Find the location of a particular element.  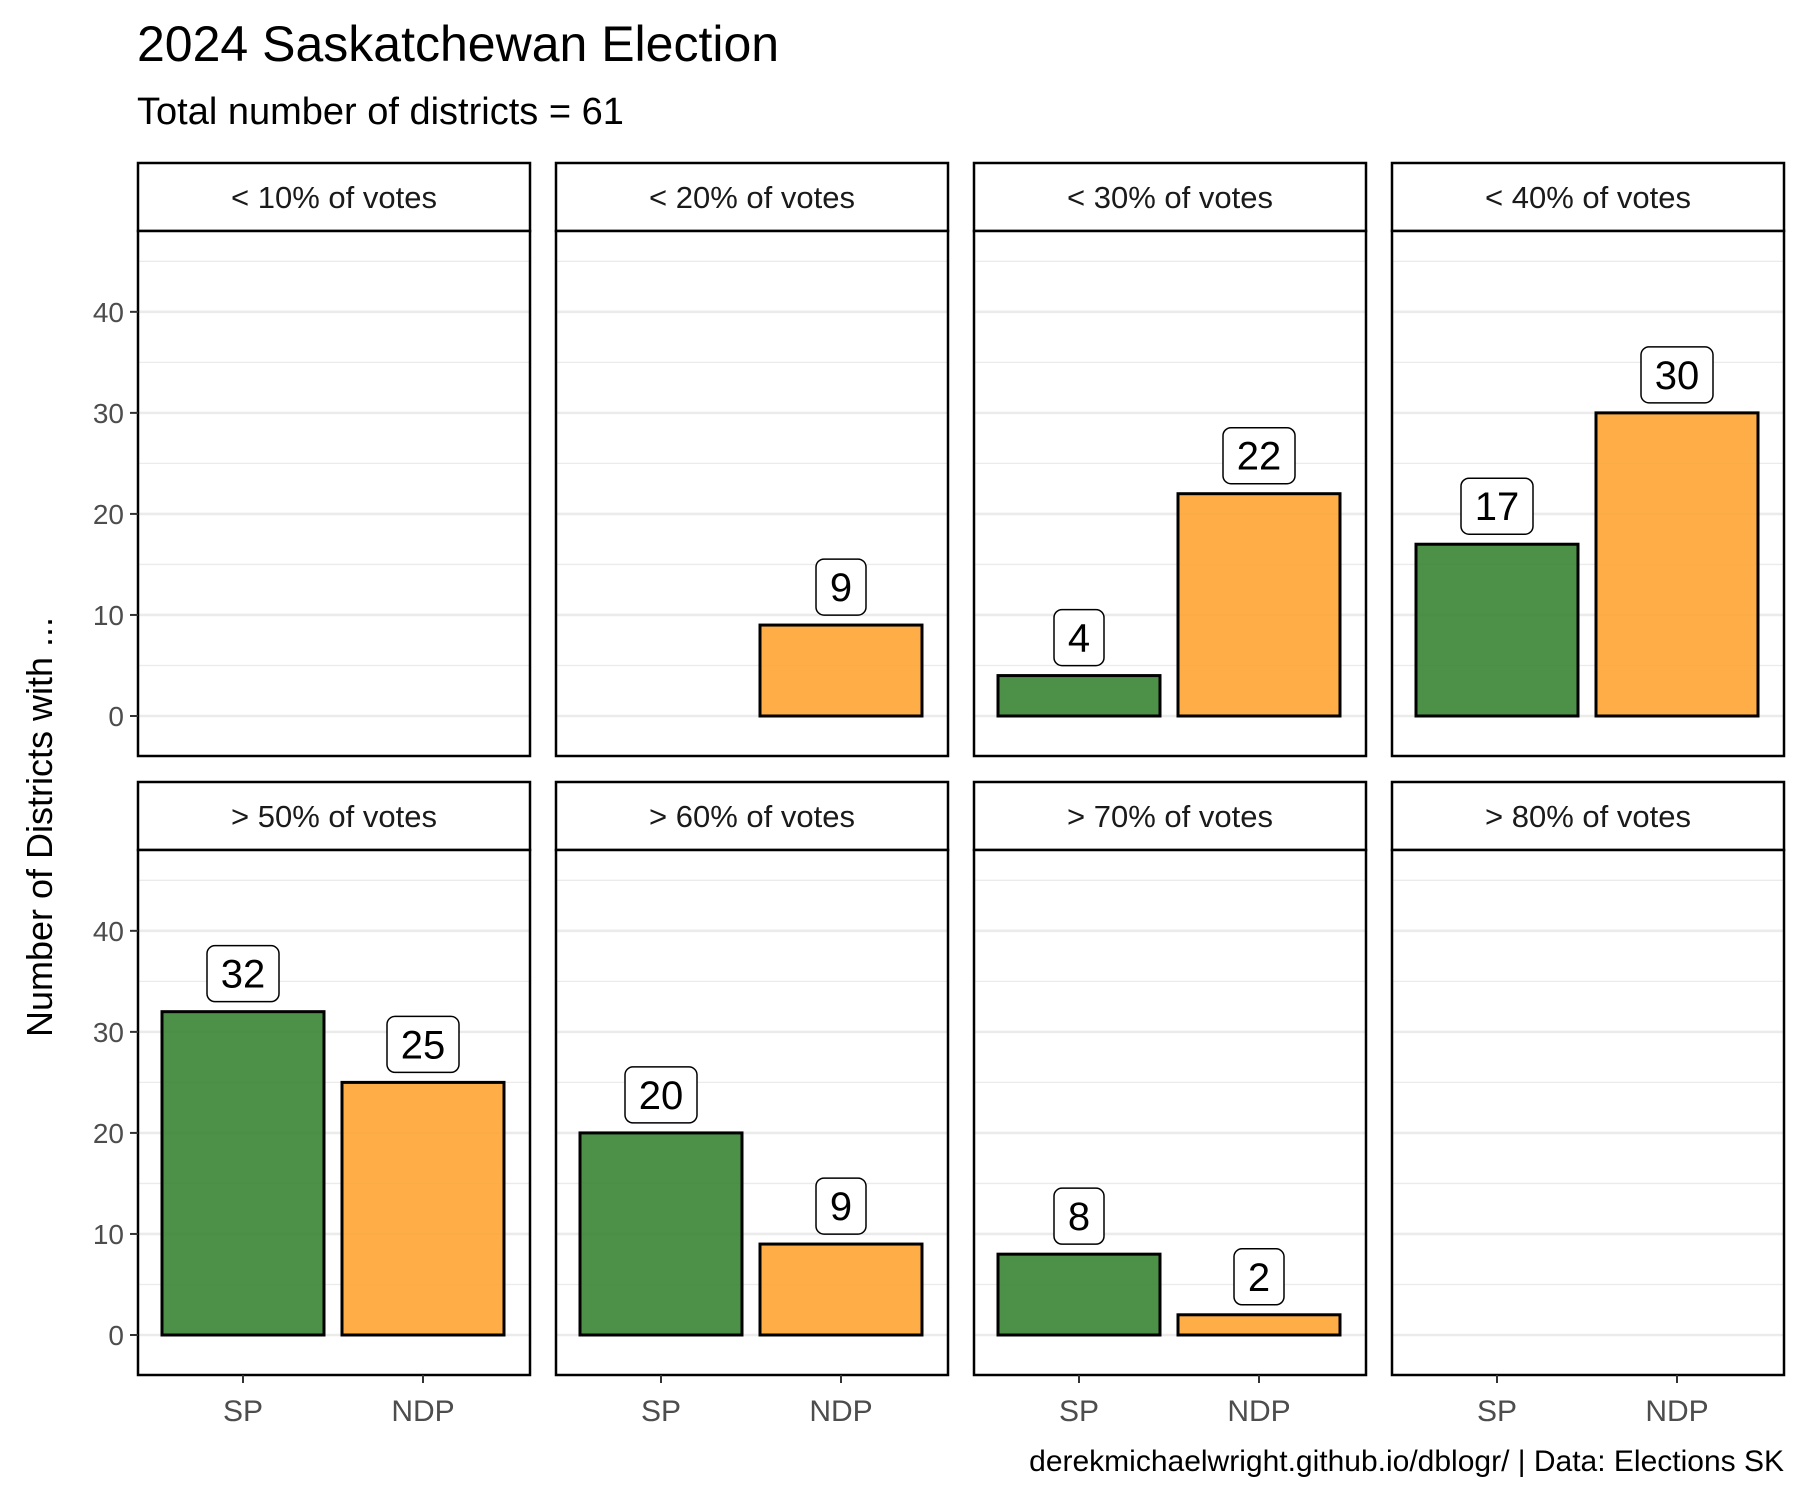

facet-panel: < 30% of votes 4 22 is located at coordinates (1170, 459).